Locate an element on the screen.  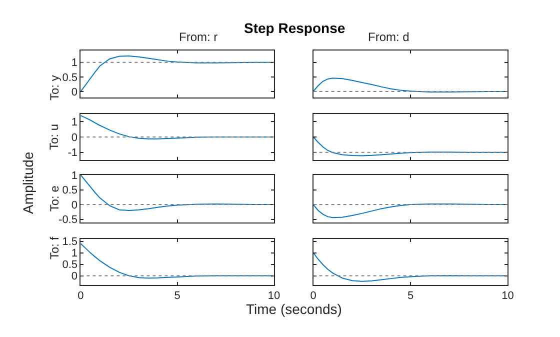
y-axis-title: To: f is located at coordinates (55, 248).